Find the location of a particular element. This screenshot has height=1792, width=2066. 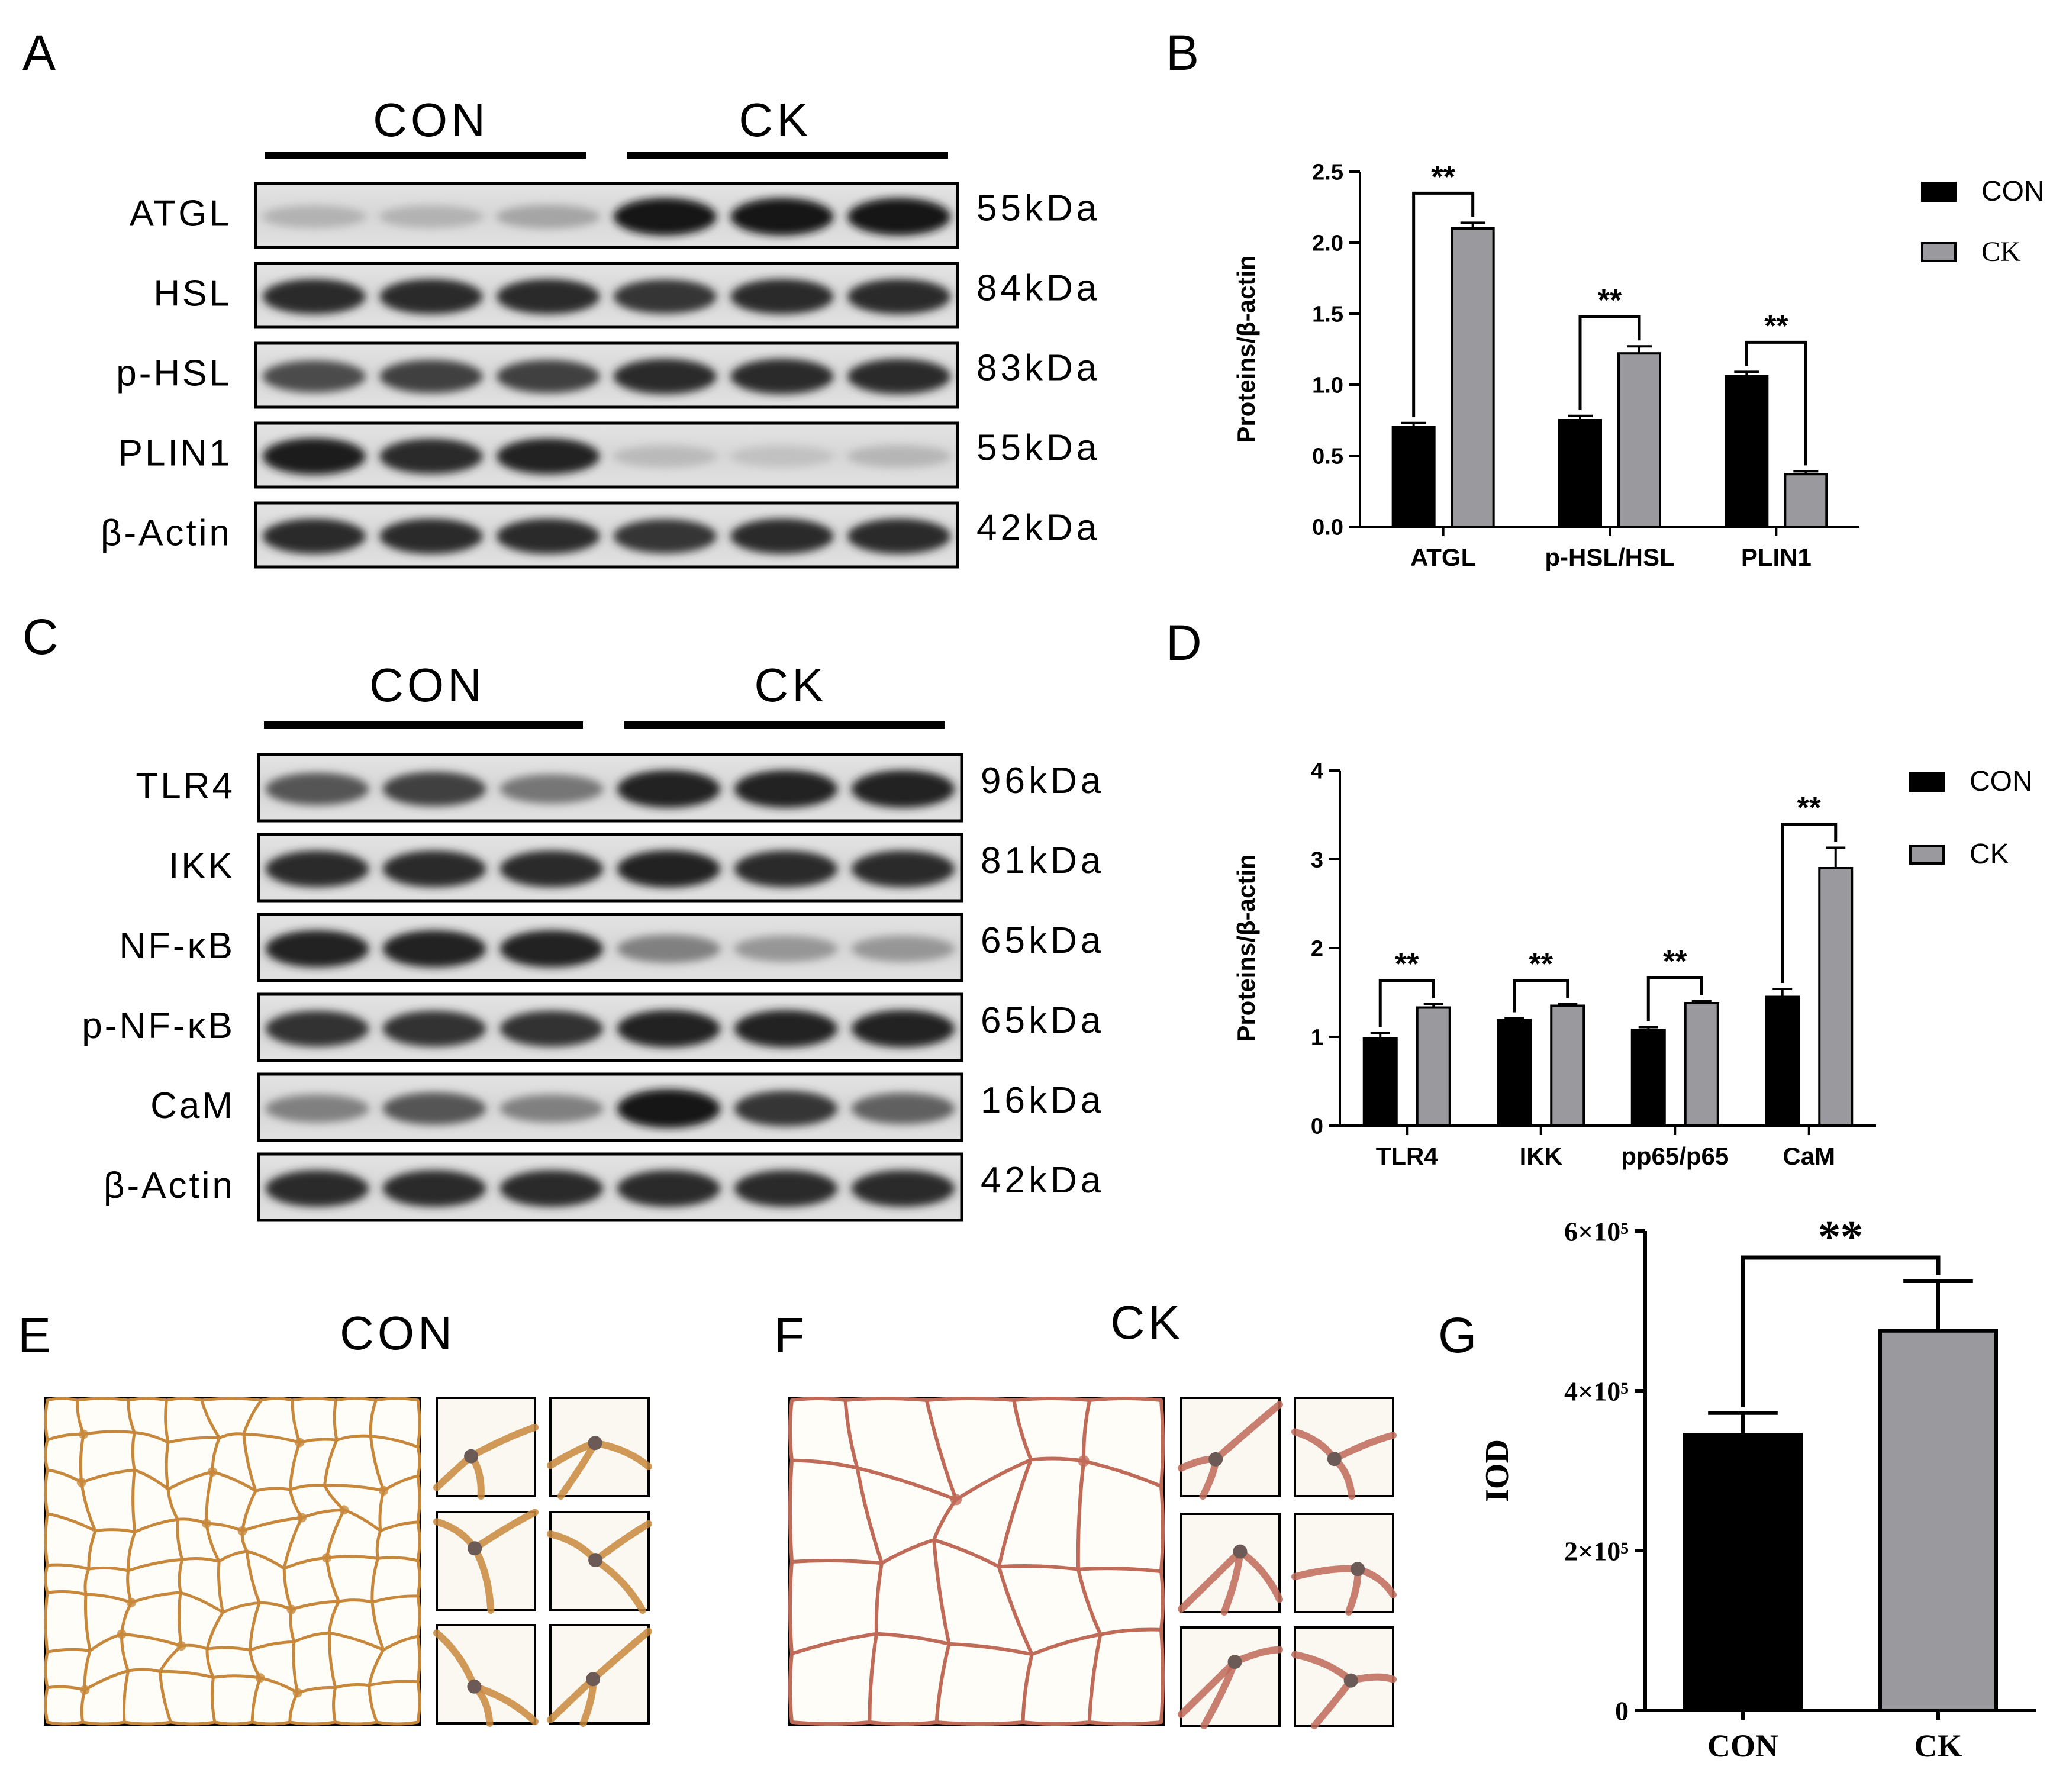

con-group-label: CON is located at coordinates (431, 120).